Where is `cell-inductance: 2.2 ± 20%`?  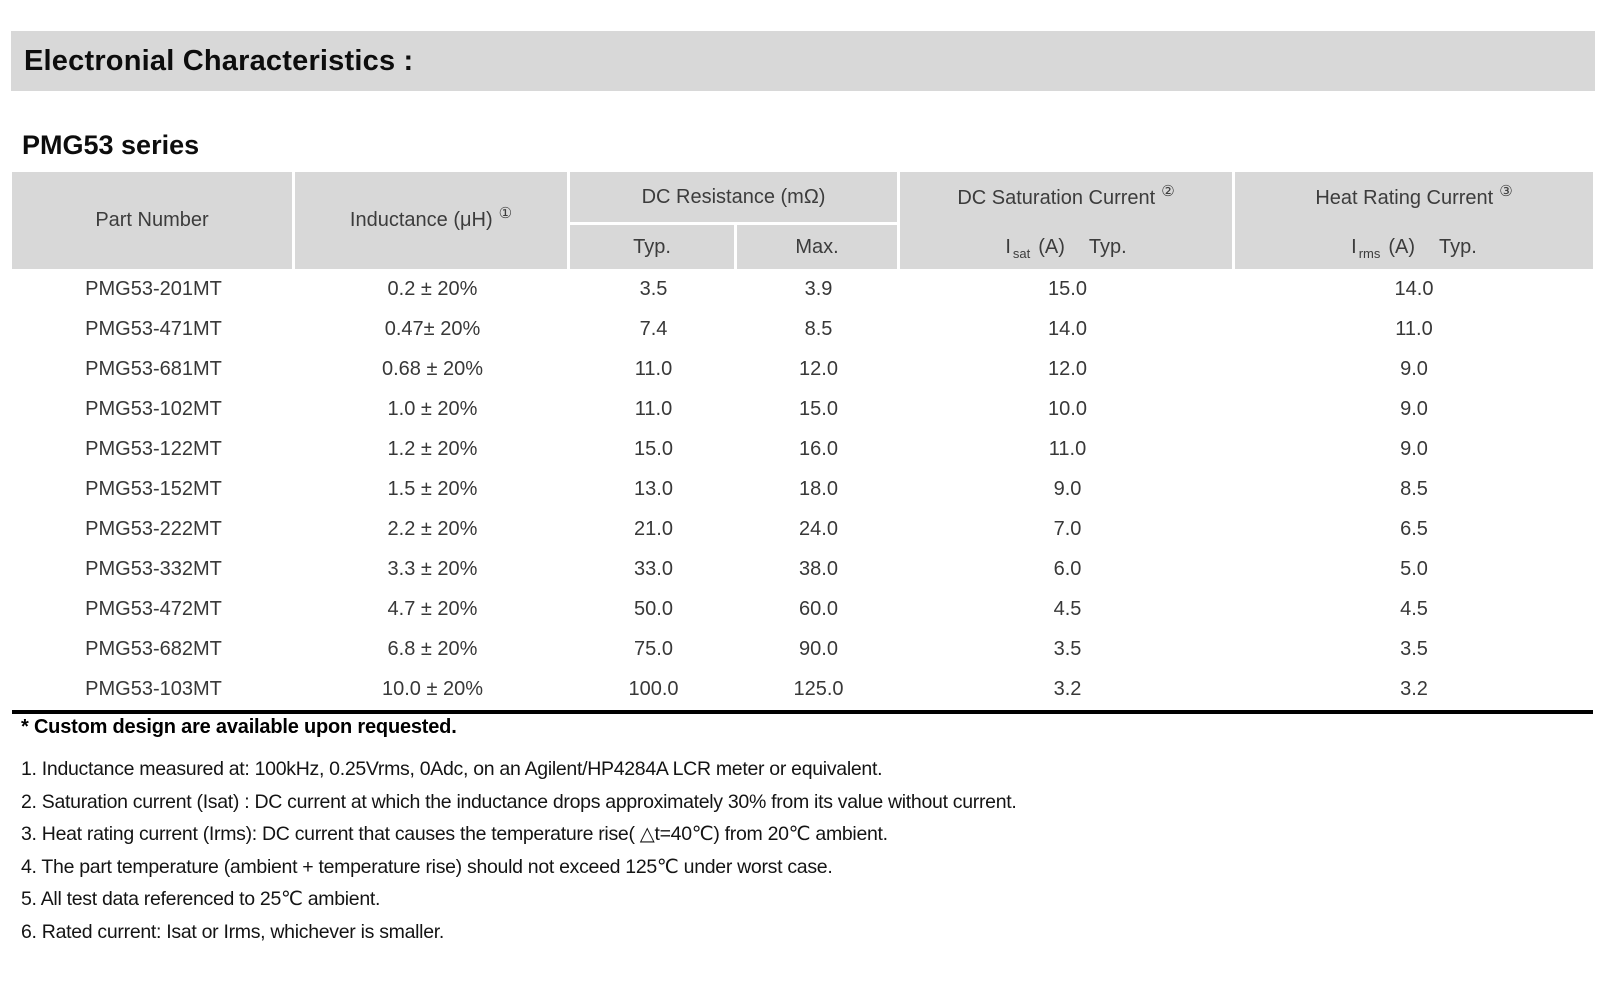 cell-inductance: 2.2 ± 20% is located at coordinates (432, 528).